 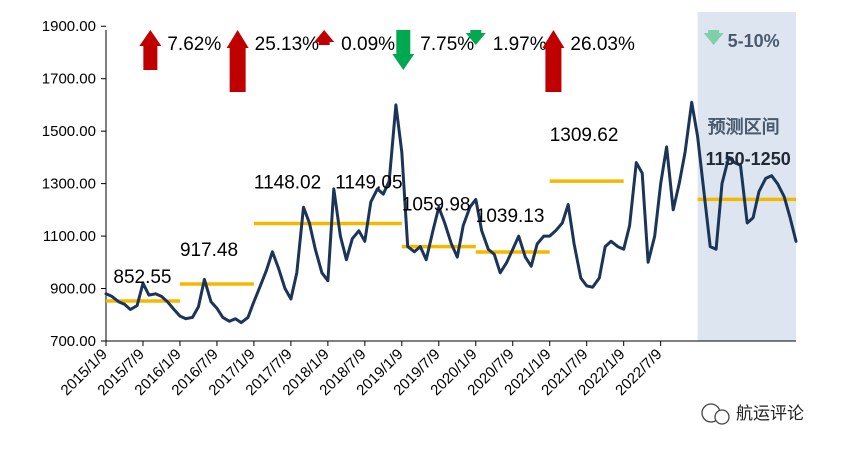 I want to click on change-pct-label: 0.09%, so click(x=368, y=44).